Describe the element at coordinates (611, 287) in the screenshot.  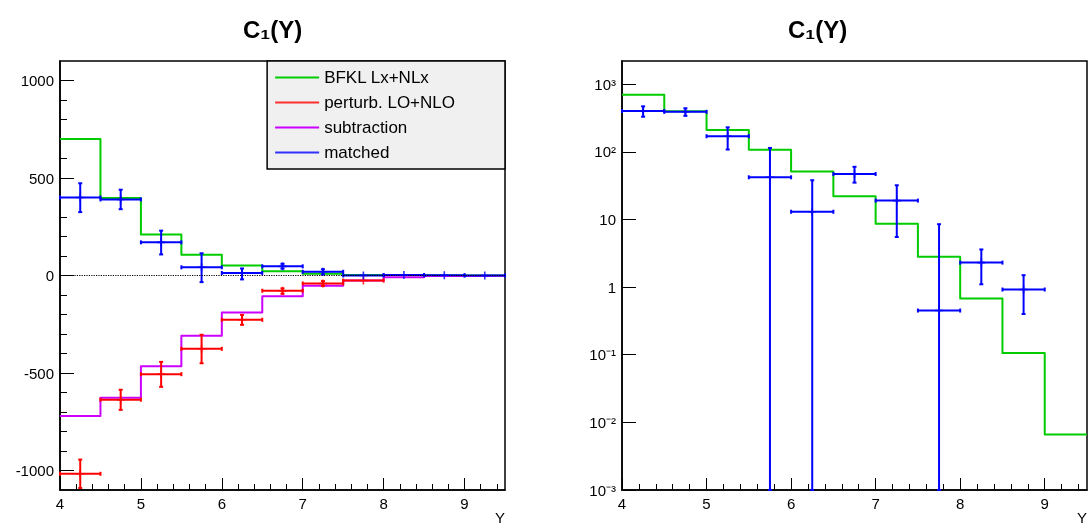
I see `y-tick-label: 1` at that location.